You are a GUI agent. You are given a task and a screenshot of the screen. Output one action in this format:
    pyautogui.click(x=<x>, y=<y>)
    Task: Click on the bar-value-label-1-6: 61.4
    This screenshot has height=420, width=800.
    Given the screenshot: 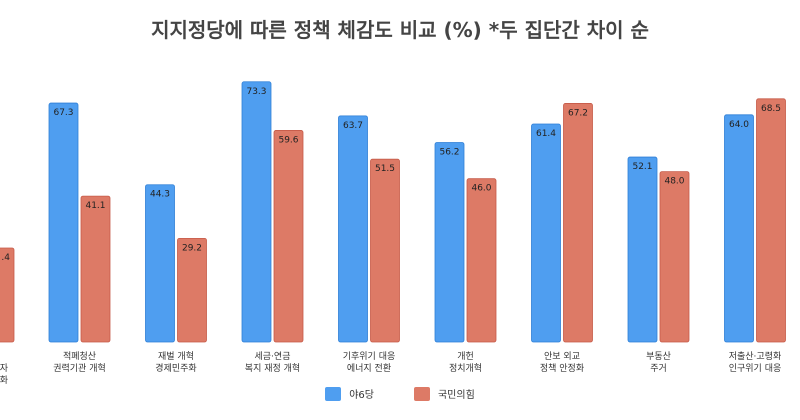 What is the action you would take?
    pyautogui.click(x=546, y=134)
    